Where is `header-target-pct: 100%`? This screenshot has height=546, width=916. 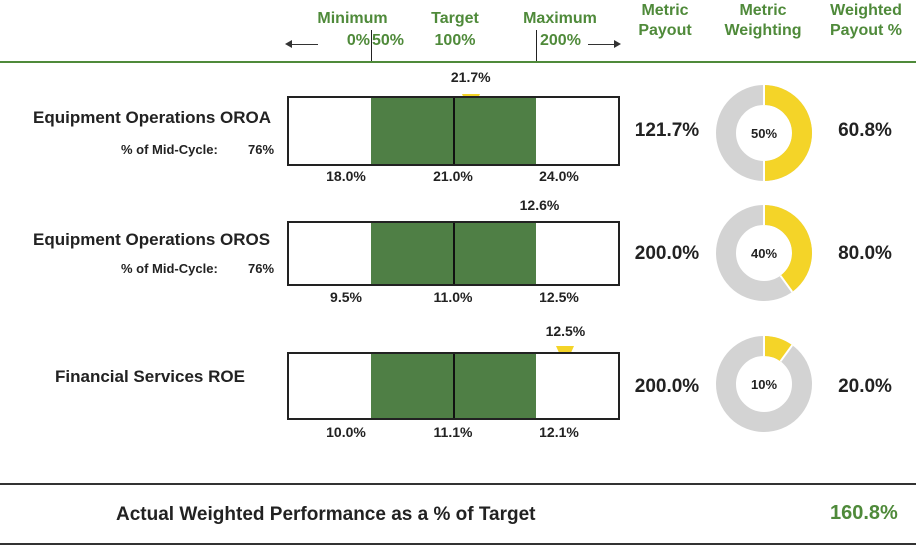
header-target-pct: 100% is located at coordinates (455, 40).